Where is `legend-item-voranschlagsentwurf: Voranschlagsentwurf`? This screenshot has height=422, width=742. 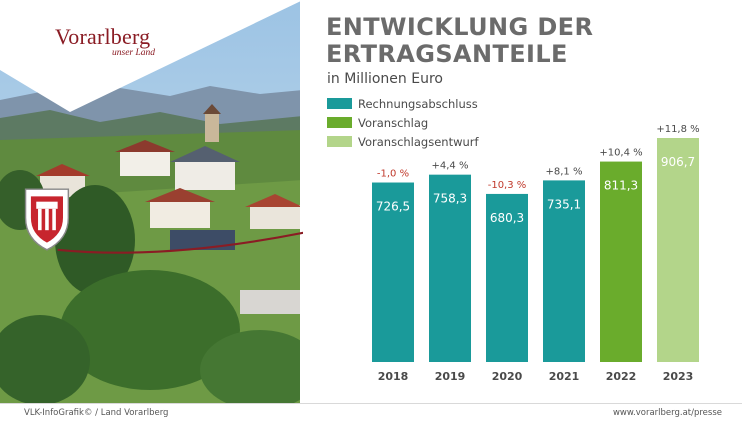 legend-item-voranschlagsentwurf: Voranschlagsentwurf is located at coordinates (403, 141).